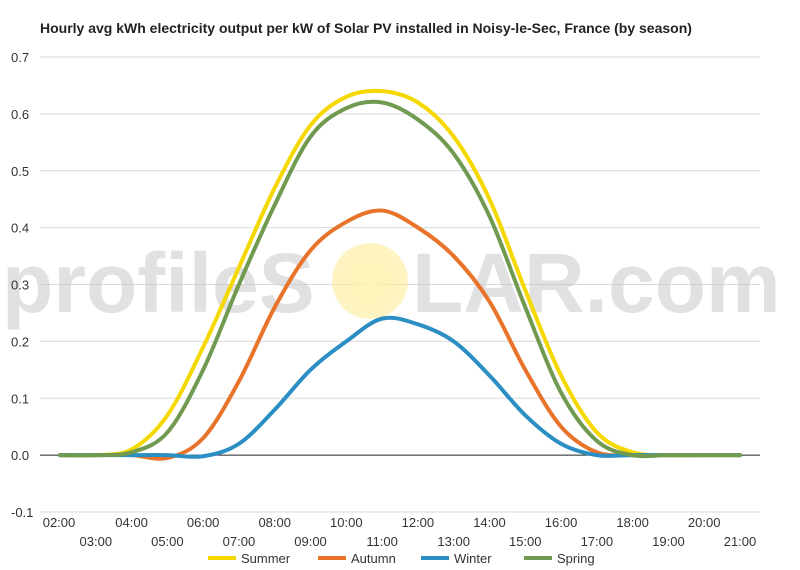 This screenshot has width=800, height=570. Describe the element at coordinates (453, 541) in the screenshot. I see `x-tick-label: 13:00` at that location.